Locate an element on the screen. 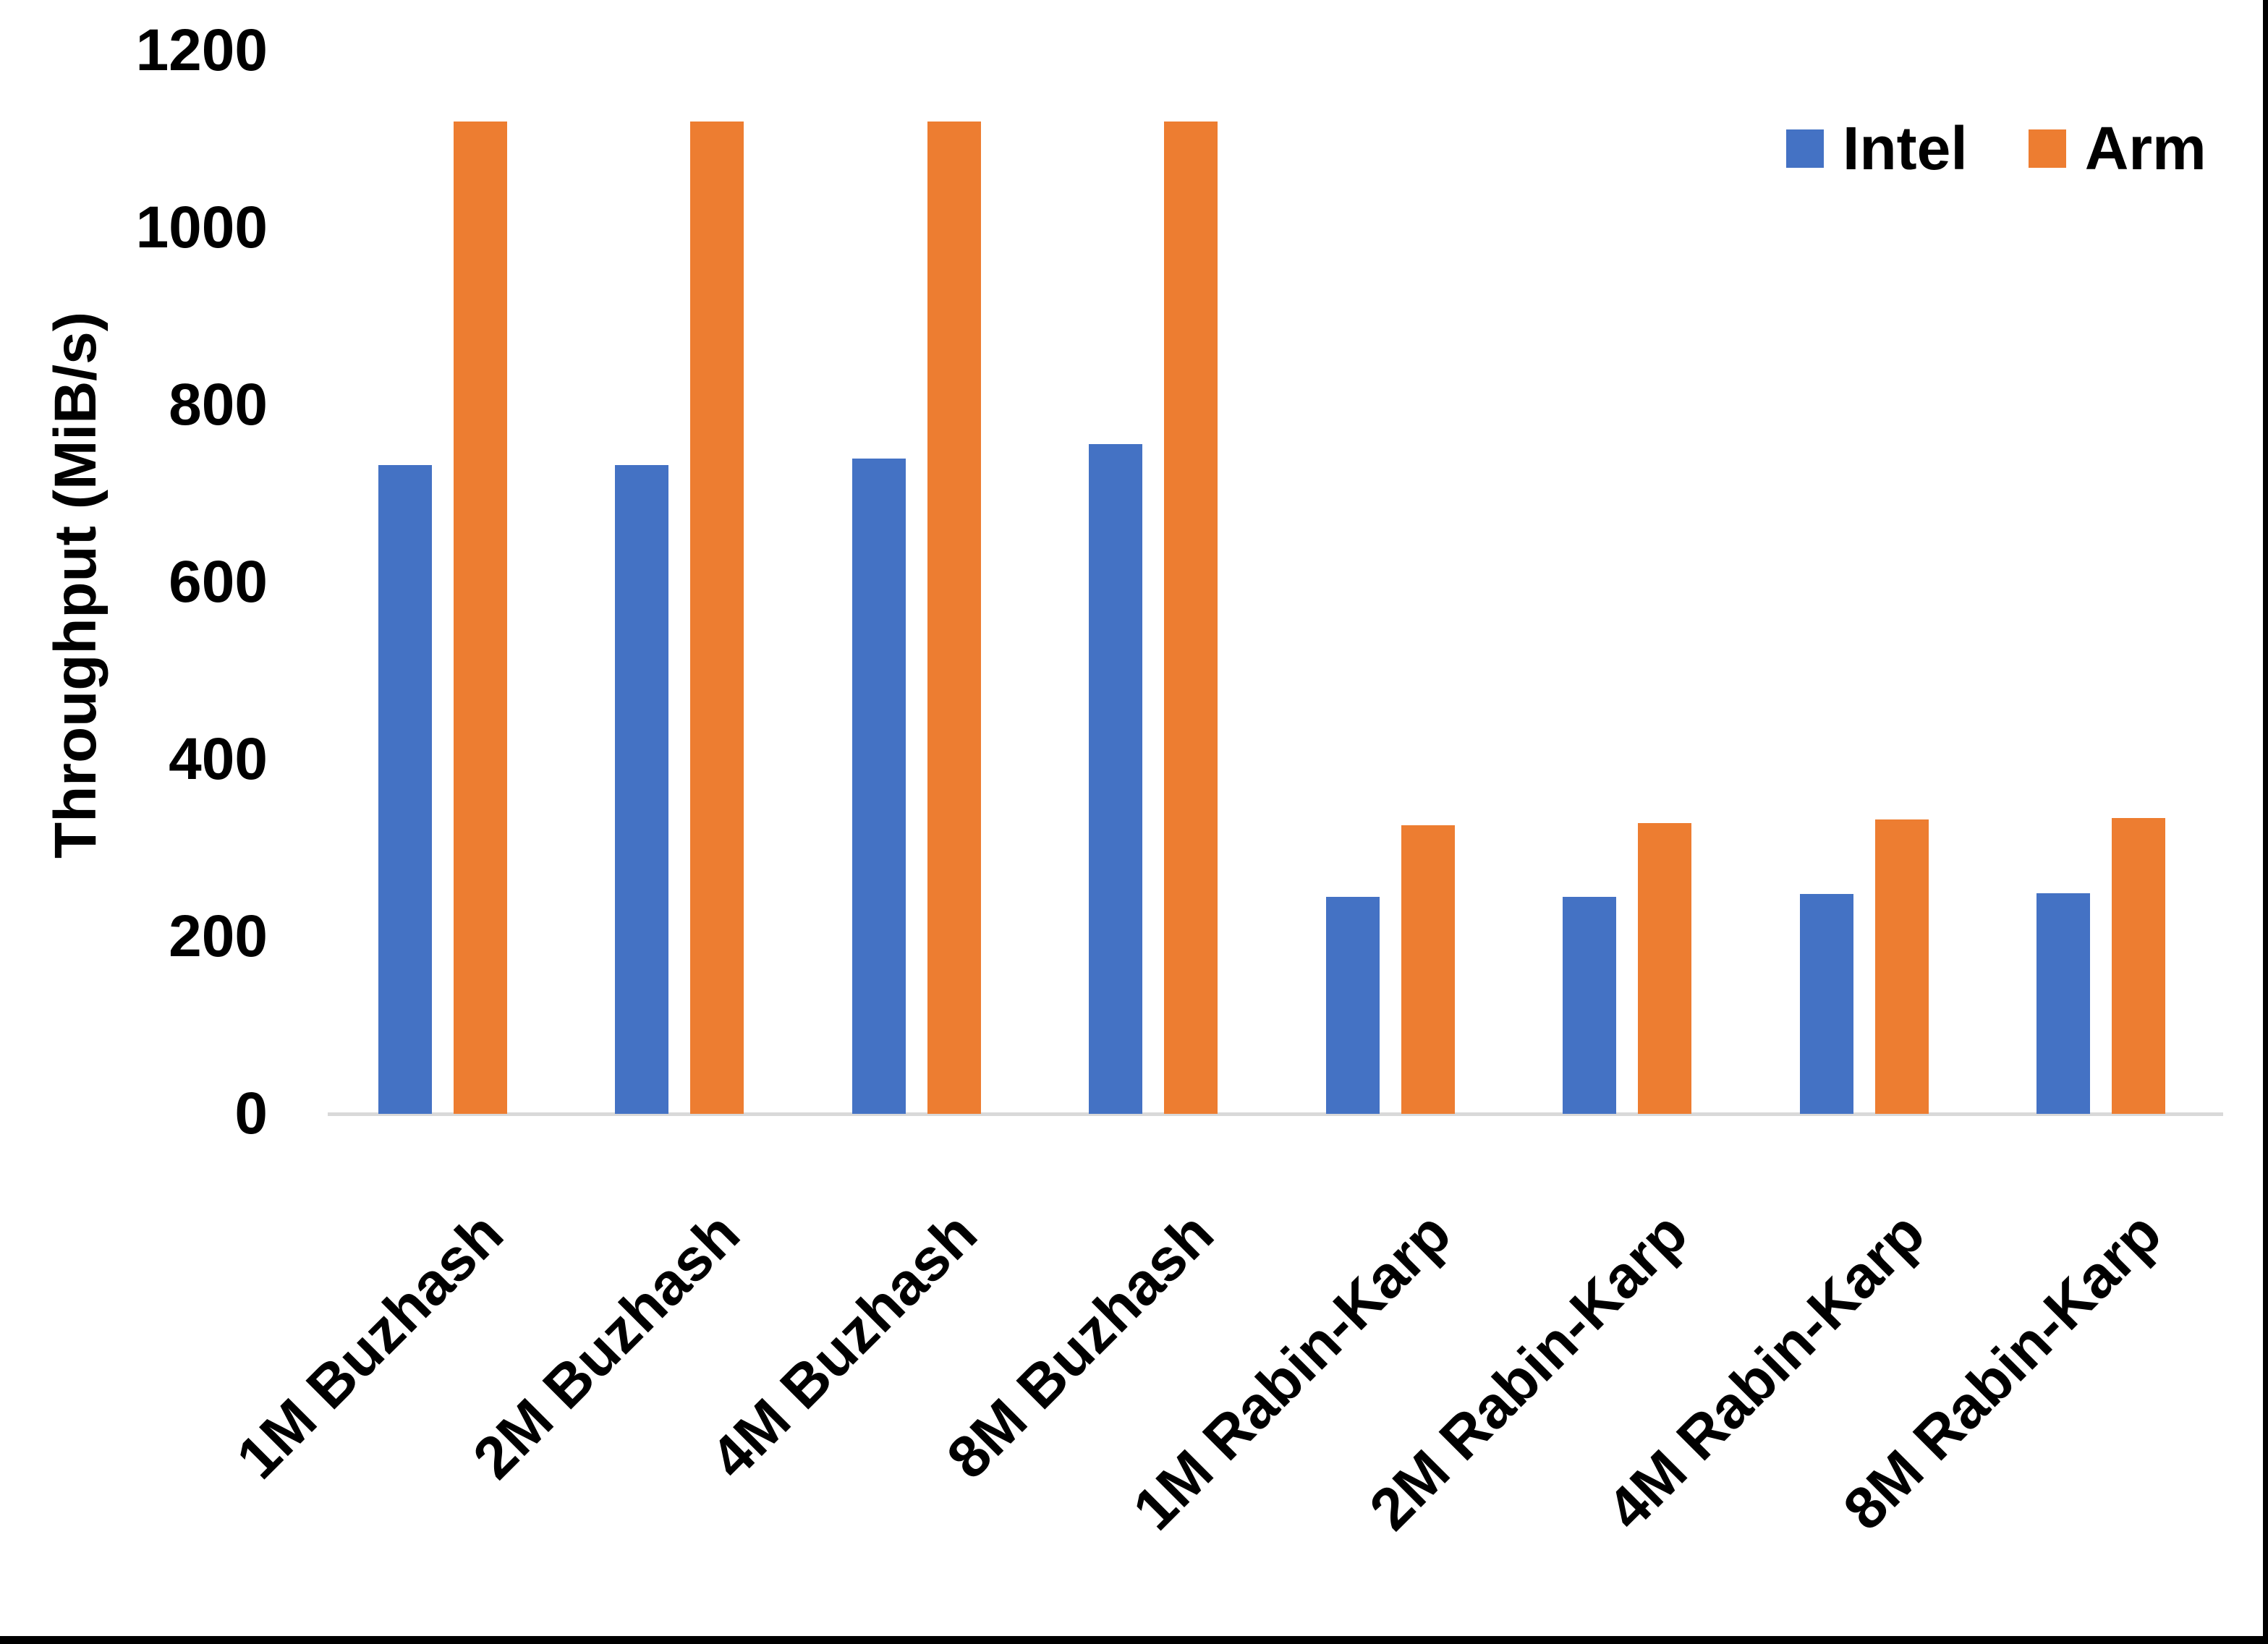 Image resolution: width=2268 pixels, height=1644 pixels. bar-intel-1m-rabin-karp is located at coordinates (1352, 1005).